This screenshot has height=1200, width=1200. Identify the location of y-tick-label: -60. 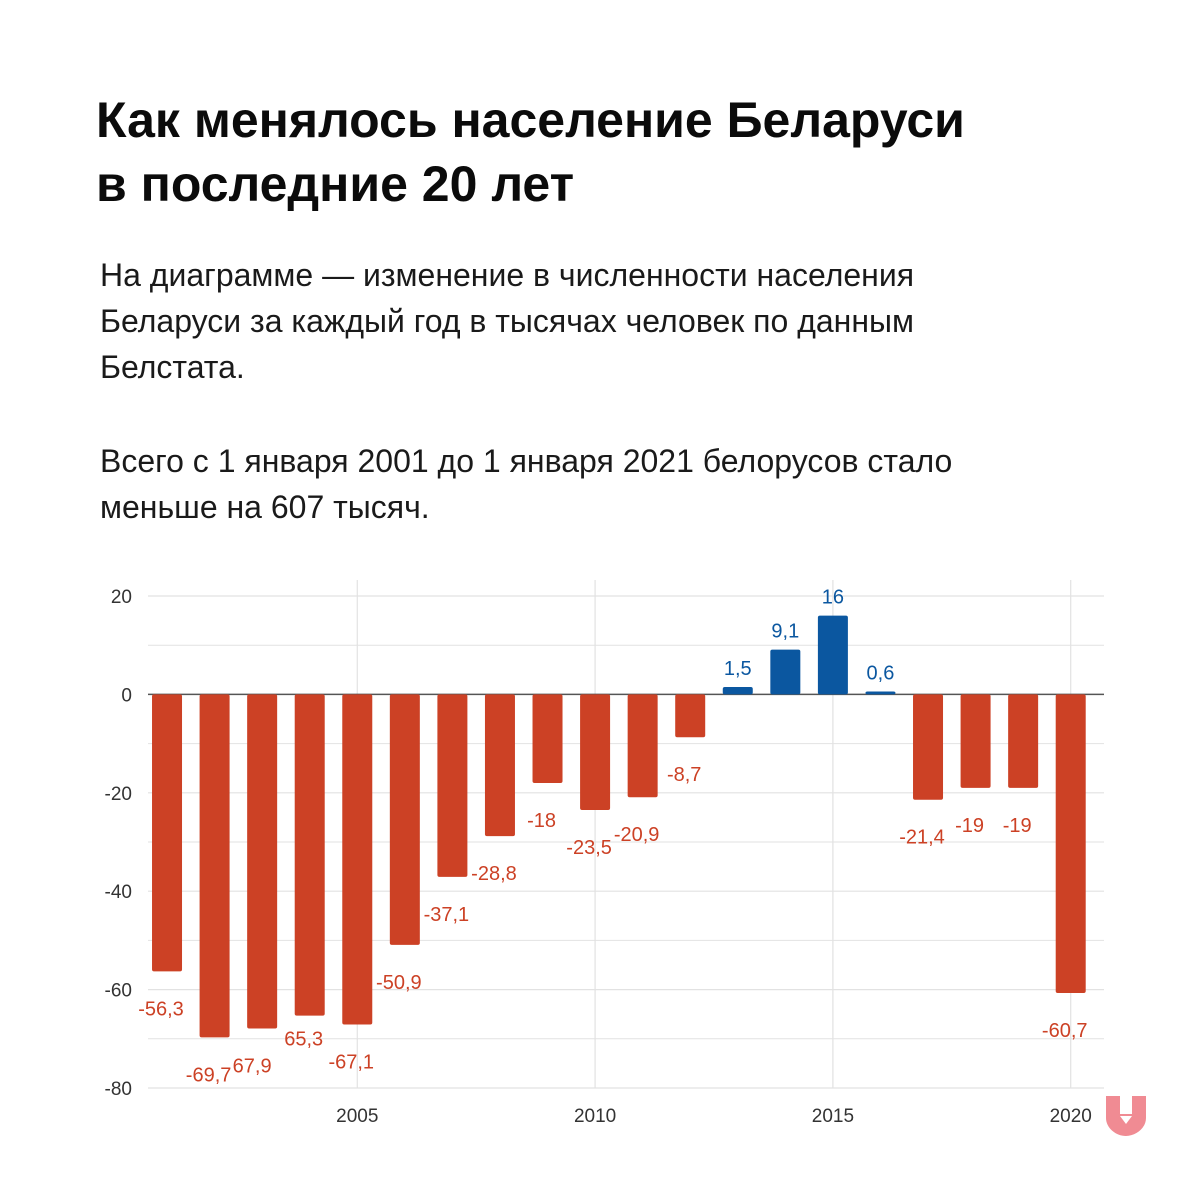
(118, 991).